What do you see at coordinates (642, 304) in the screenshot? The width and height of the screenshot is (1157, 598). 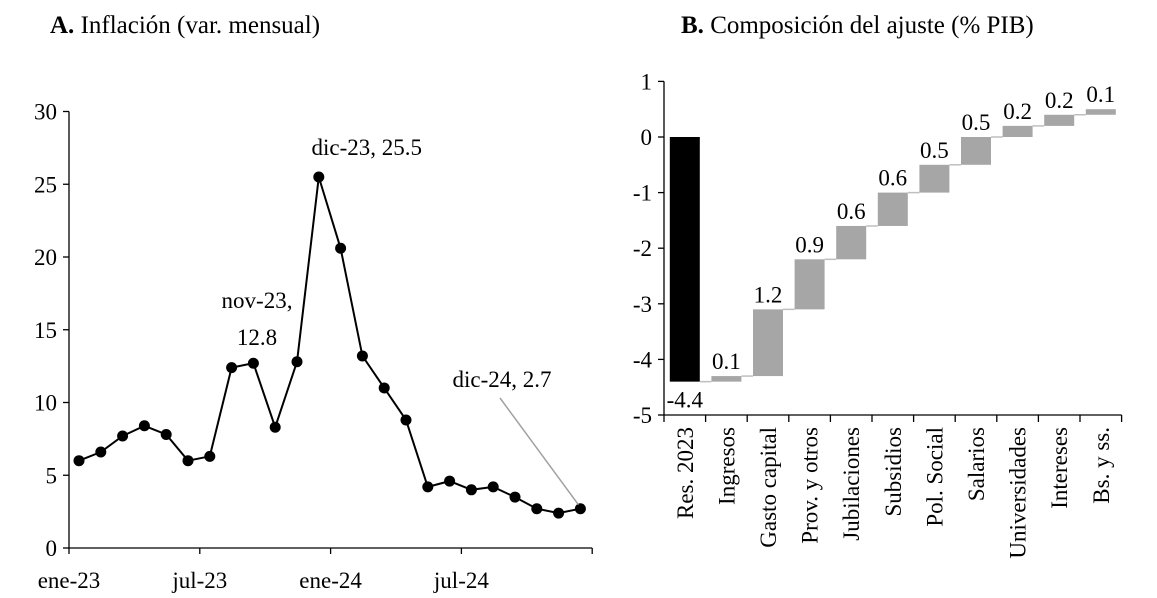 I see `y-tick-label: -3` at bounding box center [642, 304].